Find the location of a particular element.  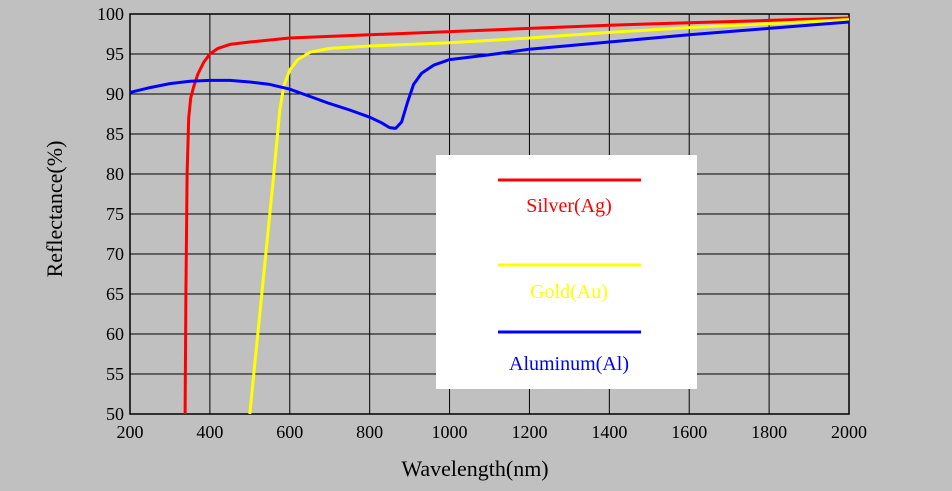

x-tick-label: 600 is located at coordinates (289, 432).